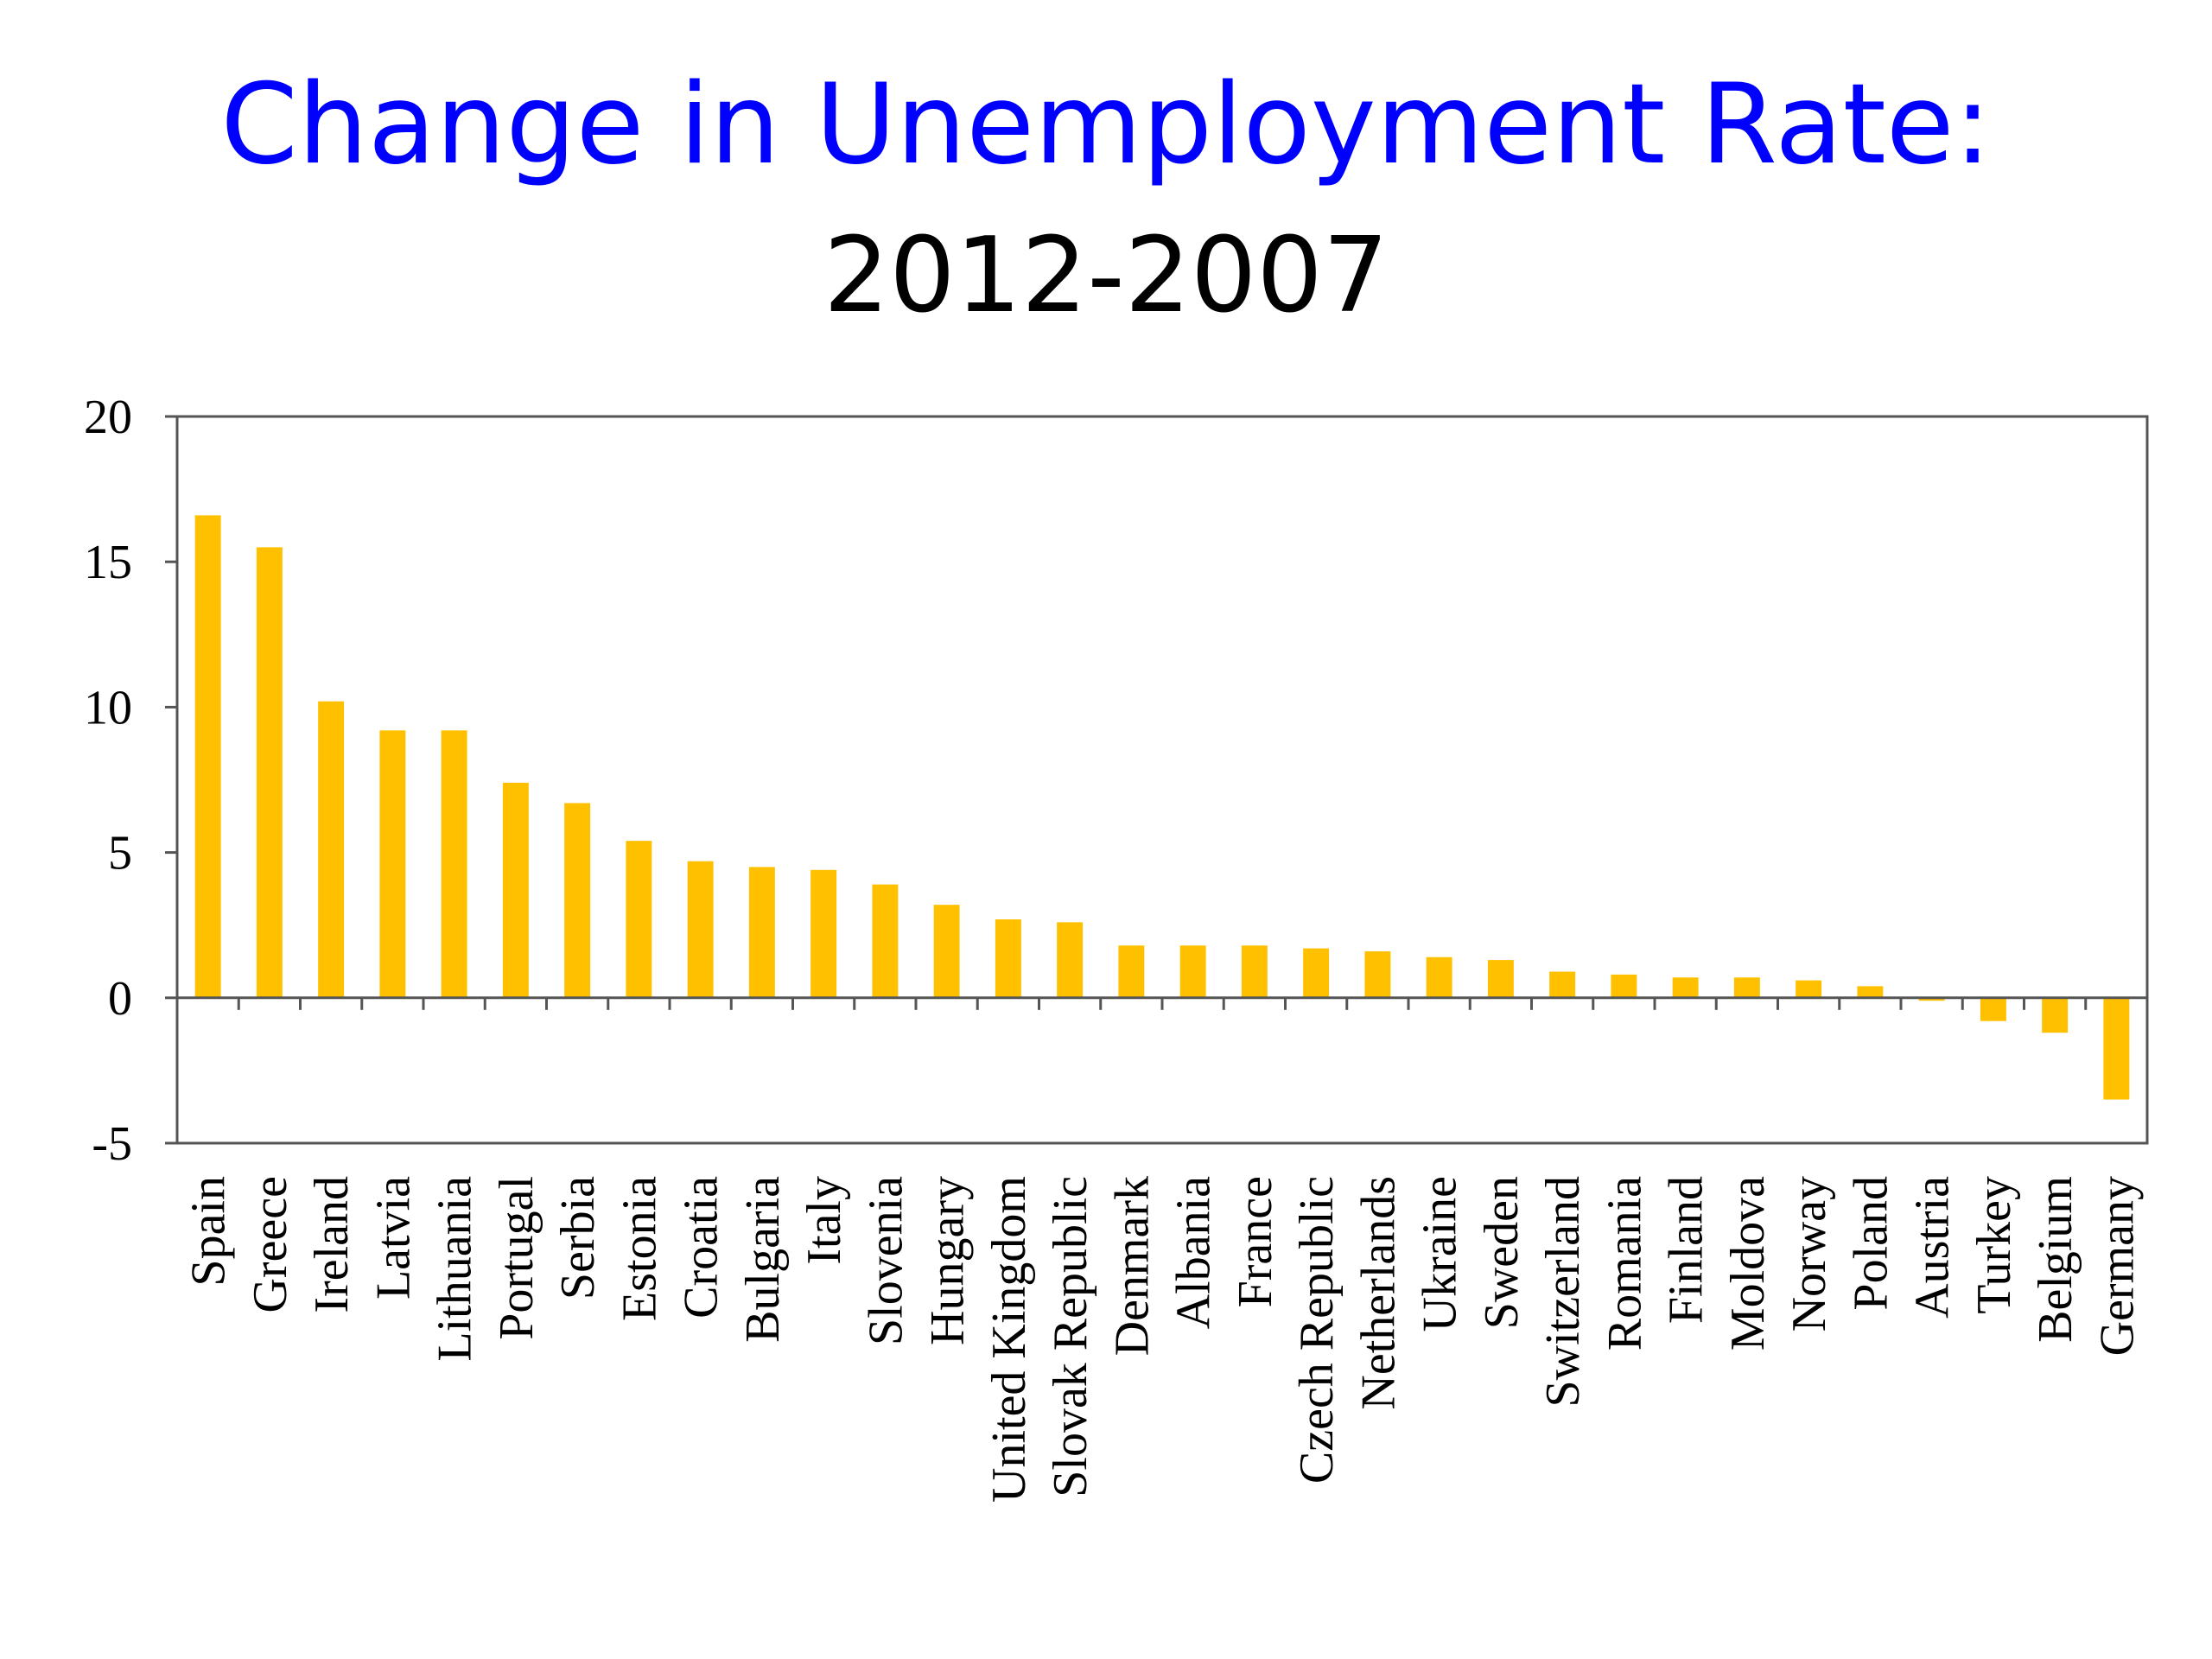 The image size is (2212, 1659). Describe the element at coordinates (455, 1269) in the screenshot. I see `x-category-label: Lithuania` at that location.